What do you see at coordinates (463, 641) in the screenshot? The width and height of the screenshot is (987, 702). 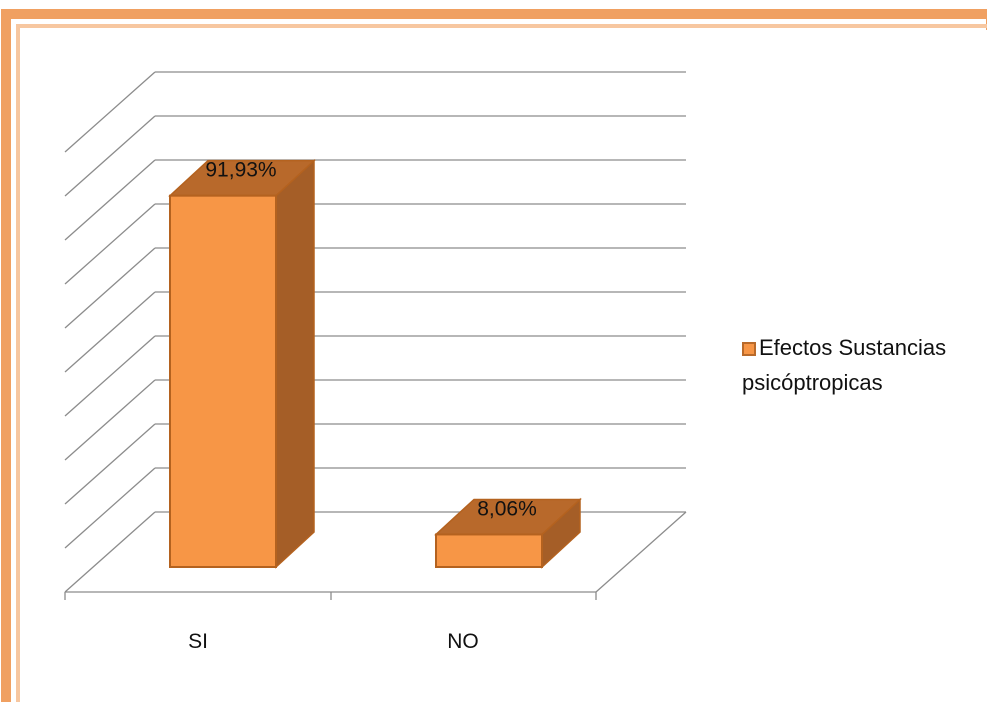 I see `x-tick-label: NO` at bounding box center [463, 641].